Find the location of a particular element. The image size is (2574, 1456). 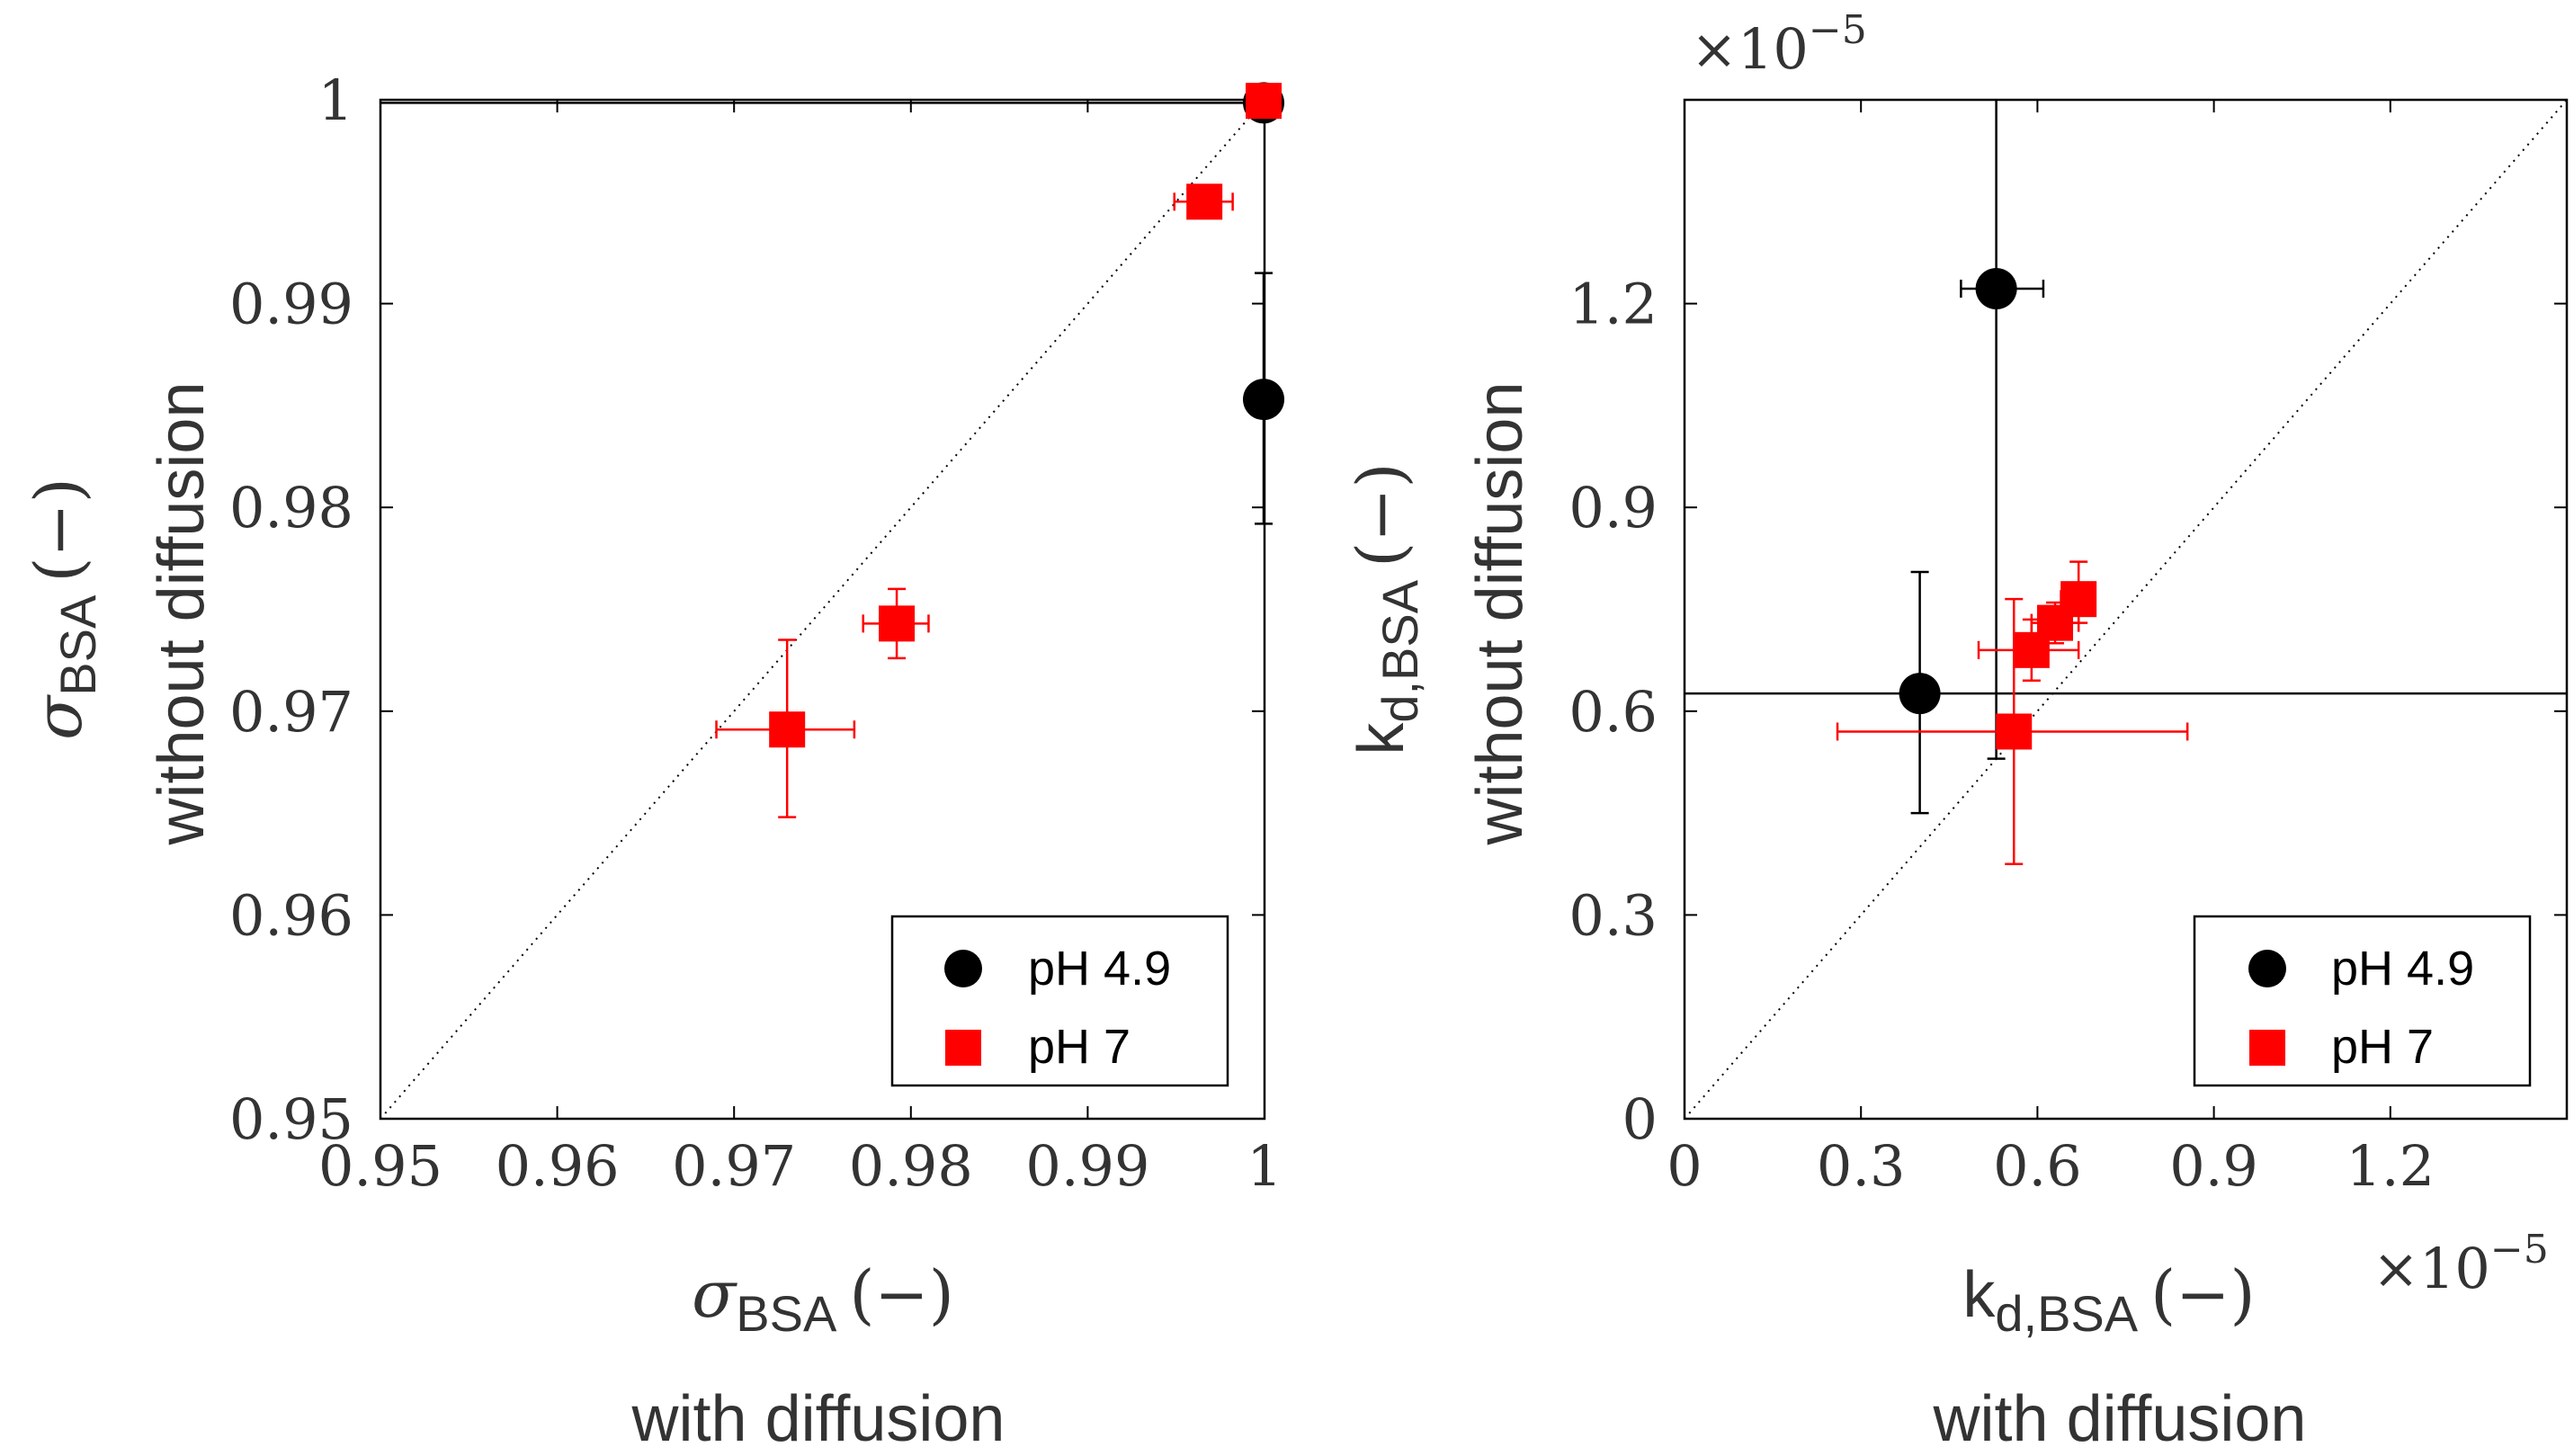

right-y-tick-label: 0.9 is located at coordinates (1613, 508).